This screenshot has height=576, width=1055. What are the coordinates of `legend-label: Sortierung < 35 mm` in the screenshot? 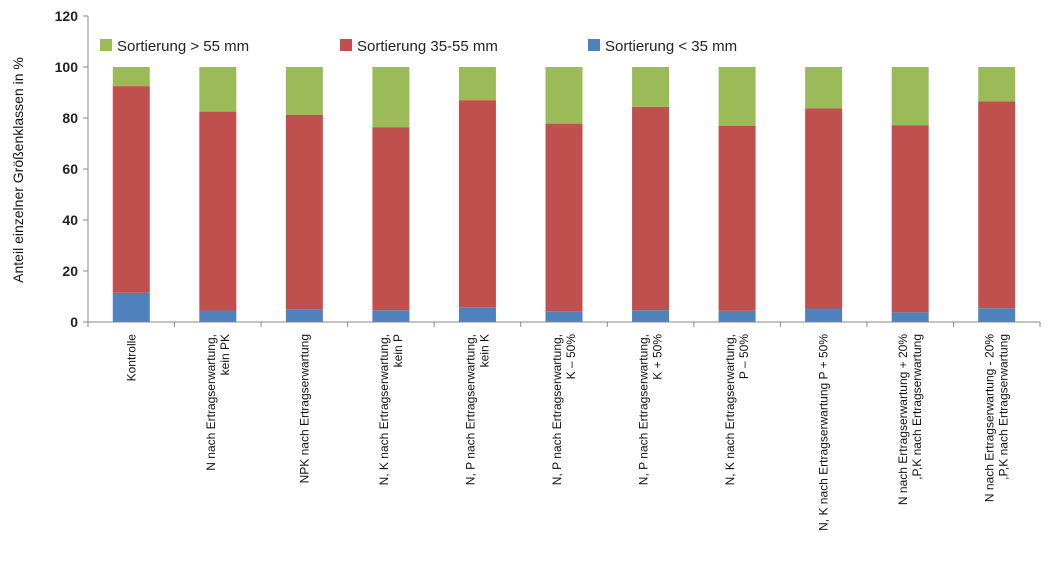 It's located at (671, 46).